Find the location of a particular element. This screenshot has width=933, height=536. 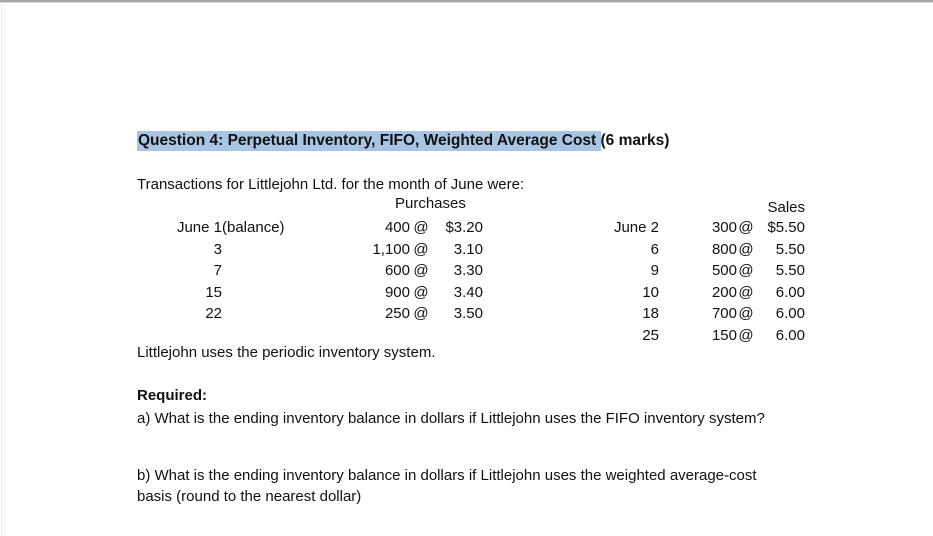

question-title-marks: (6 marks) is located at coordinates (635, 140).